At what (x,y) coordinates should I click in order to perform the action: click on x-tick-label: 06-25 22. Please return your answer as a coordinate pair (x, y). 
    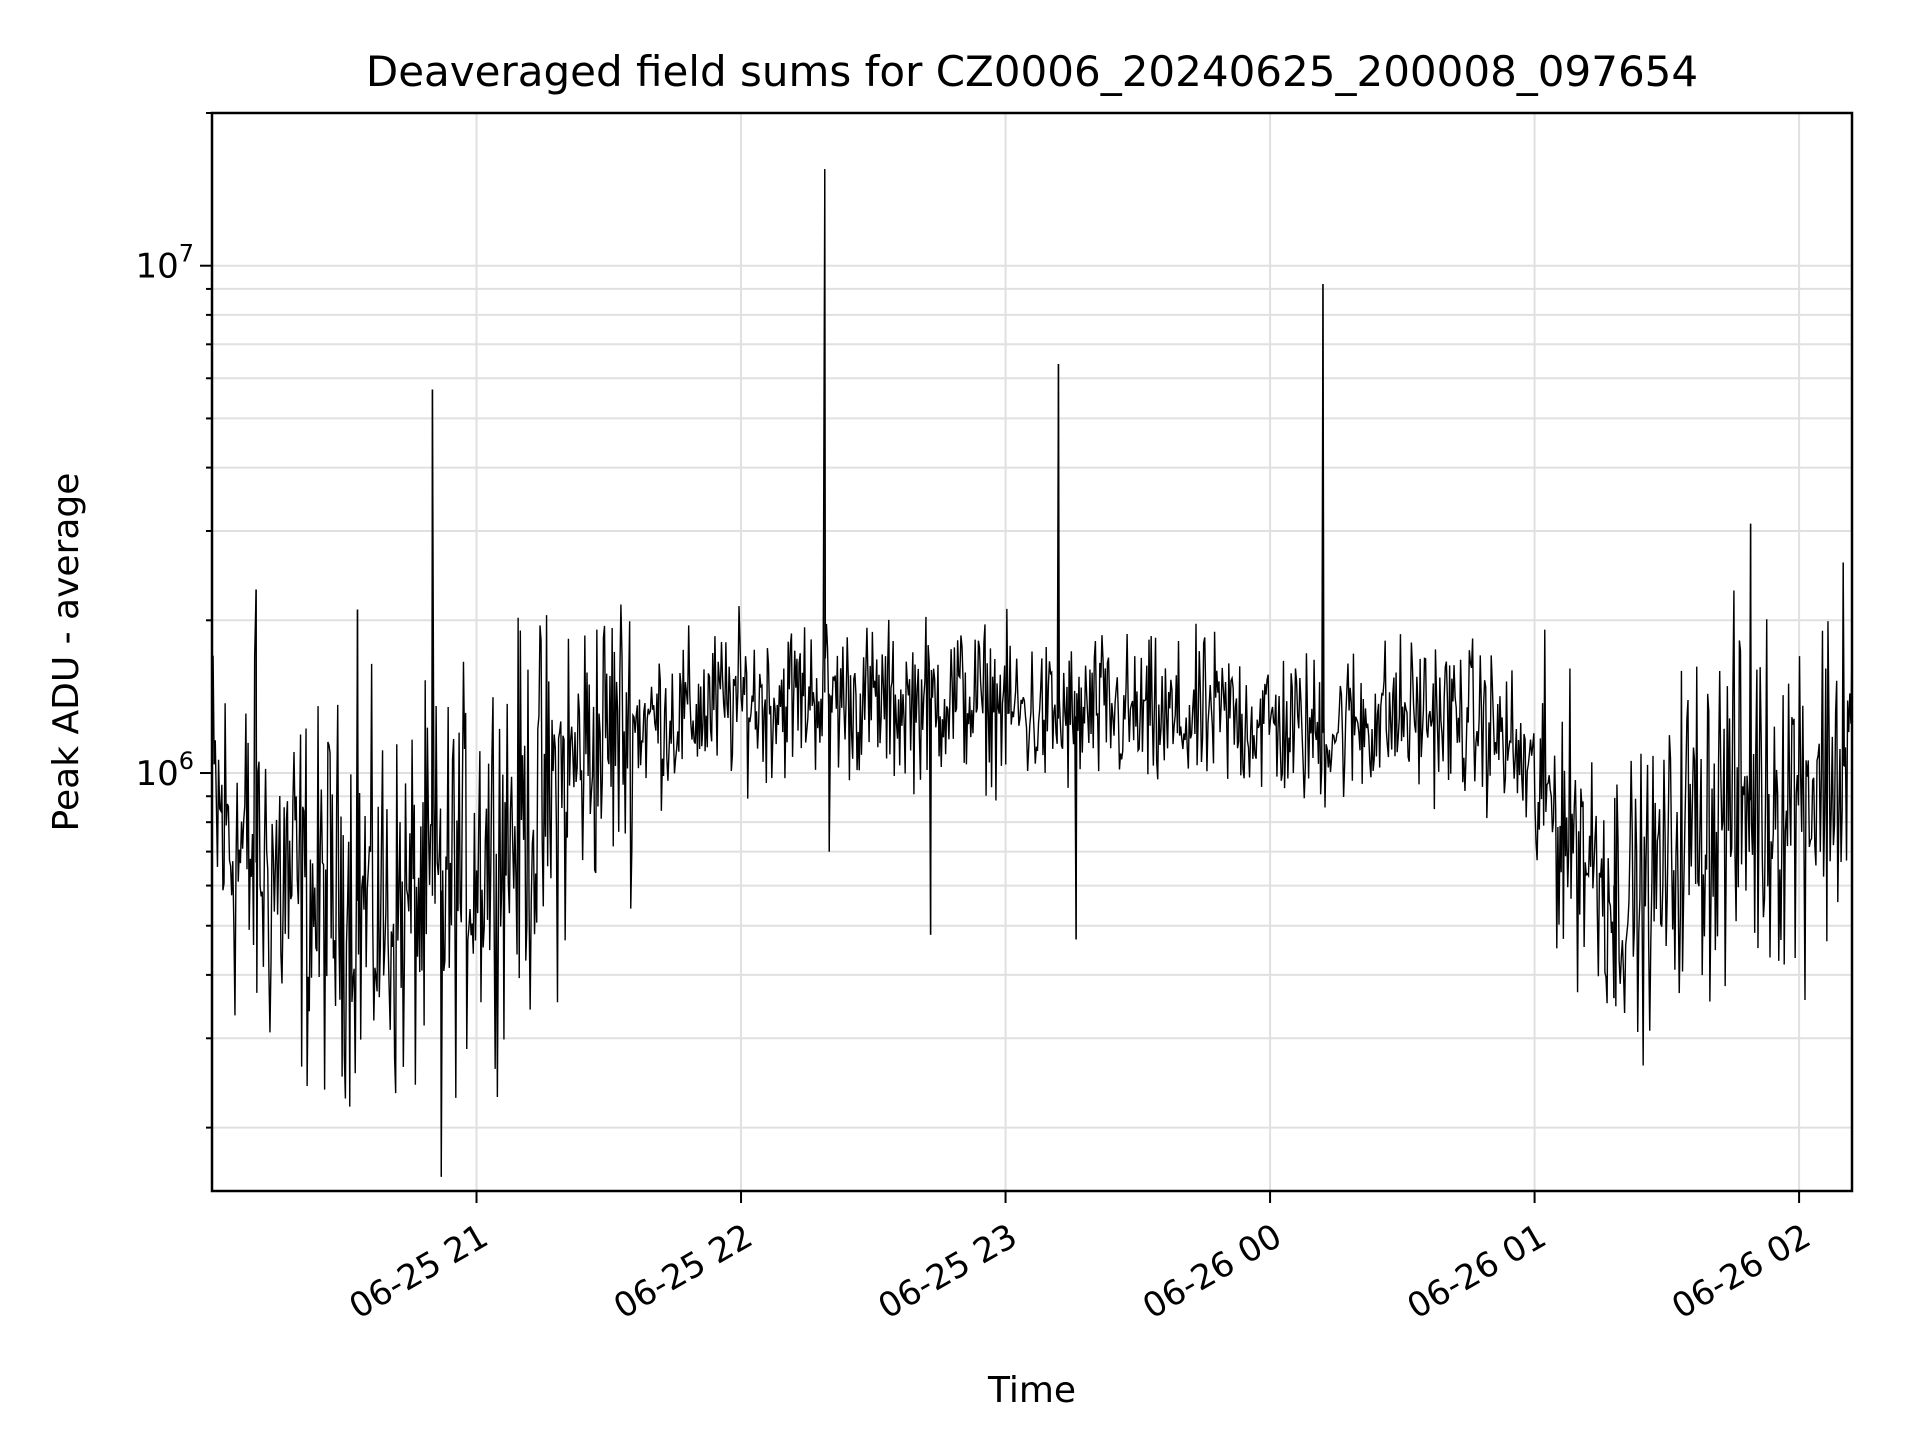
    Looking at the image, I should click on (683, 1271).